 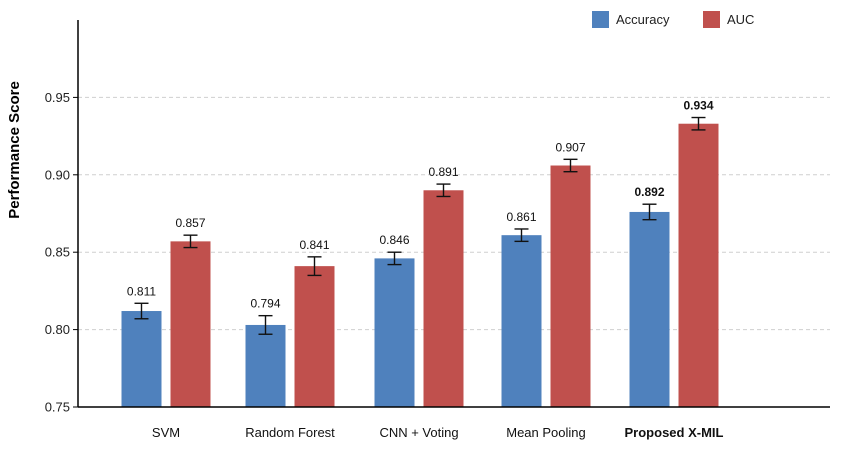 I want to click on data-label: 0.846, so click(x=394, y=240).